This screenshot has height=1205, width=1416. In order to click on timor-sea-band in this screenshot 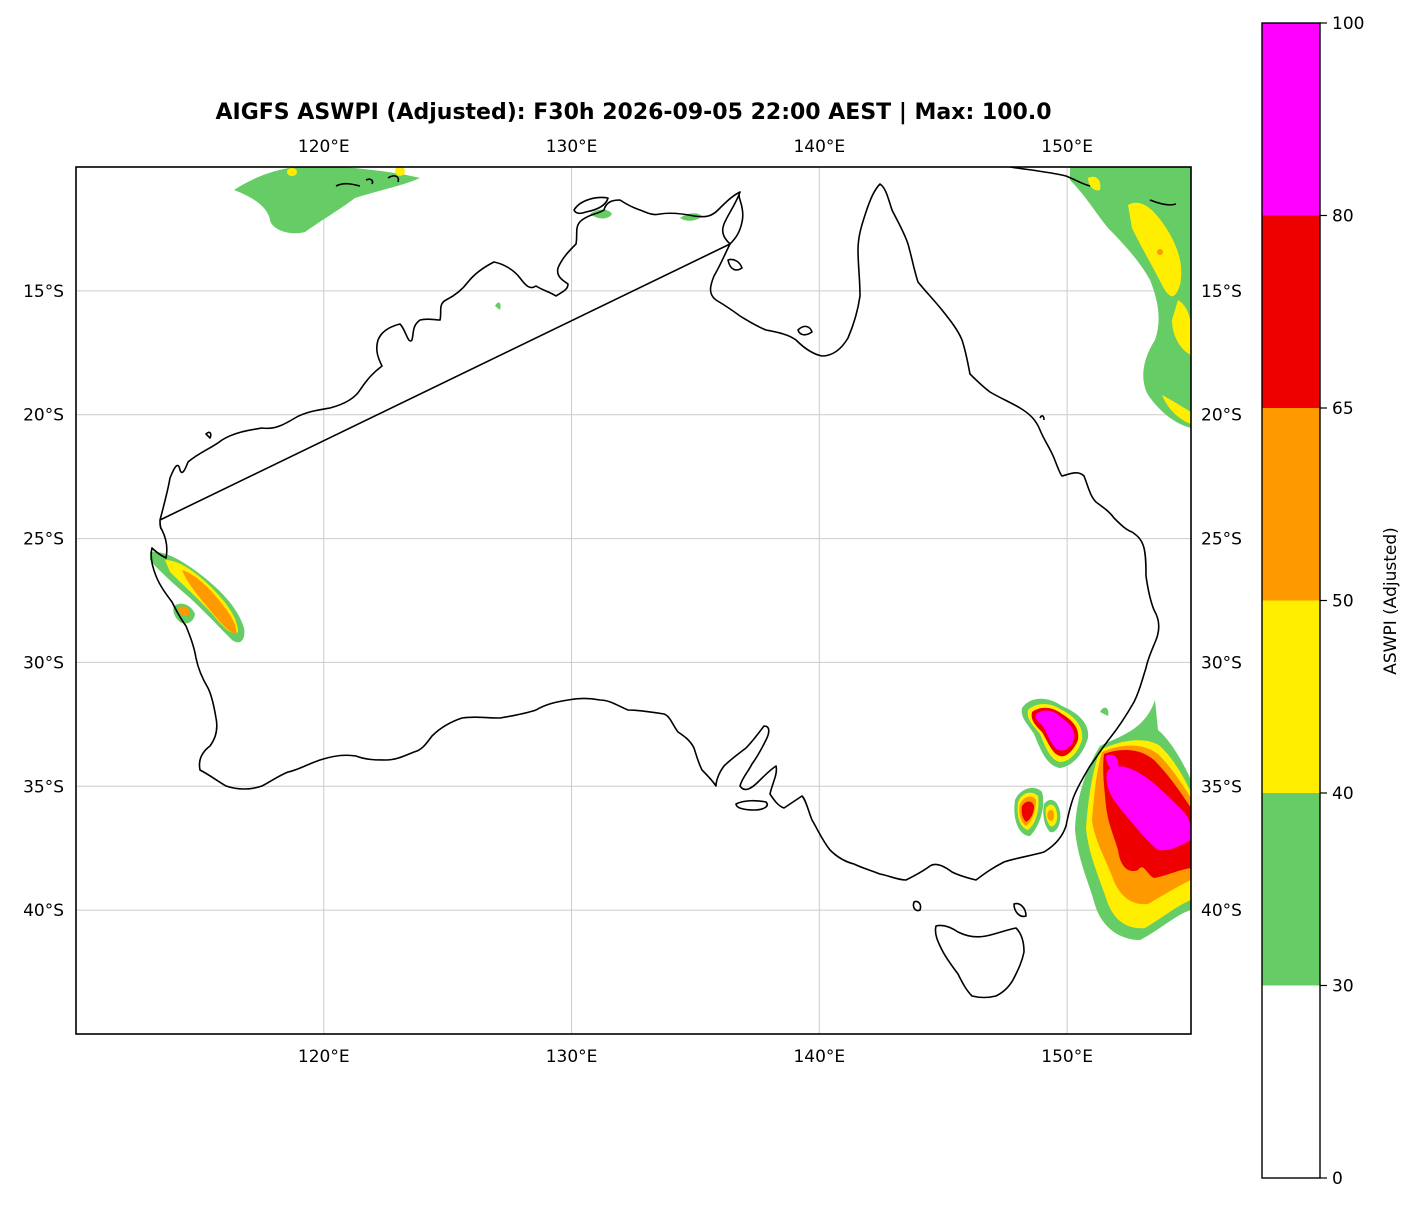, I will do `click(468, 238)`.